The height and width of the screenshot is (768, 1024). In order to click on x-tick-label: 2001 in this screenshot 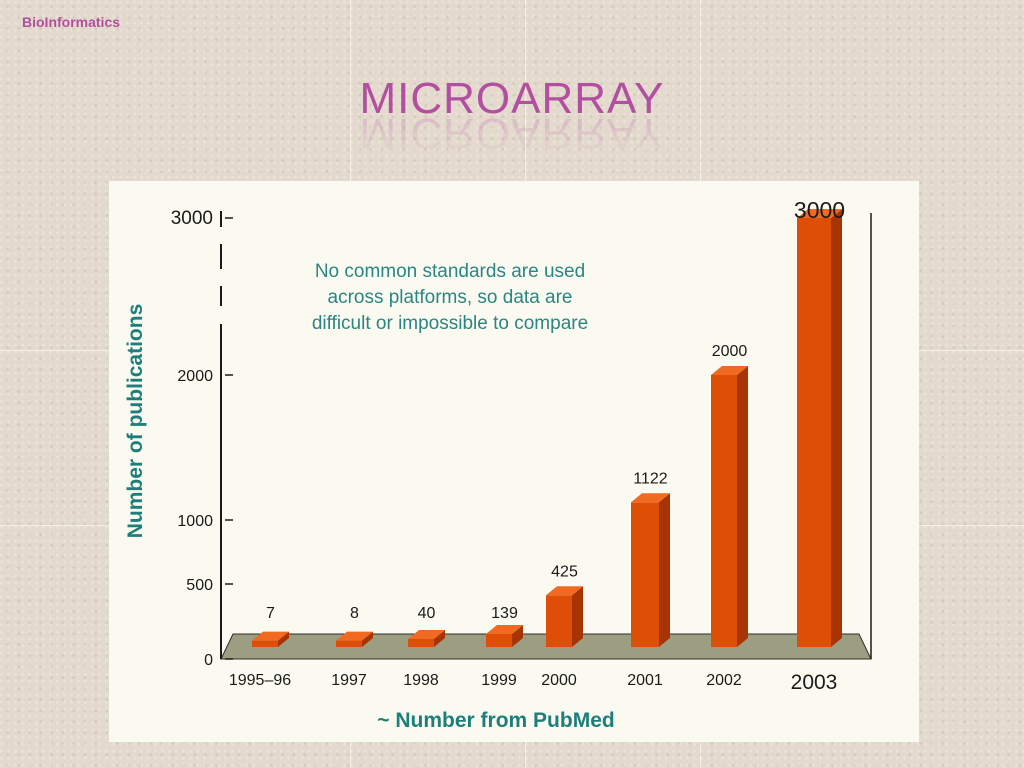, I will do `click(645, 680)`.